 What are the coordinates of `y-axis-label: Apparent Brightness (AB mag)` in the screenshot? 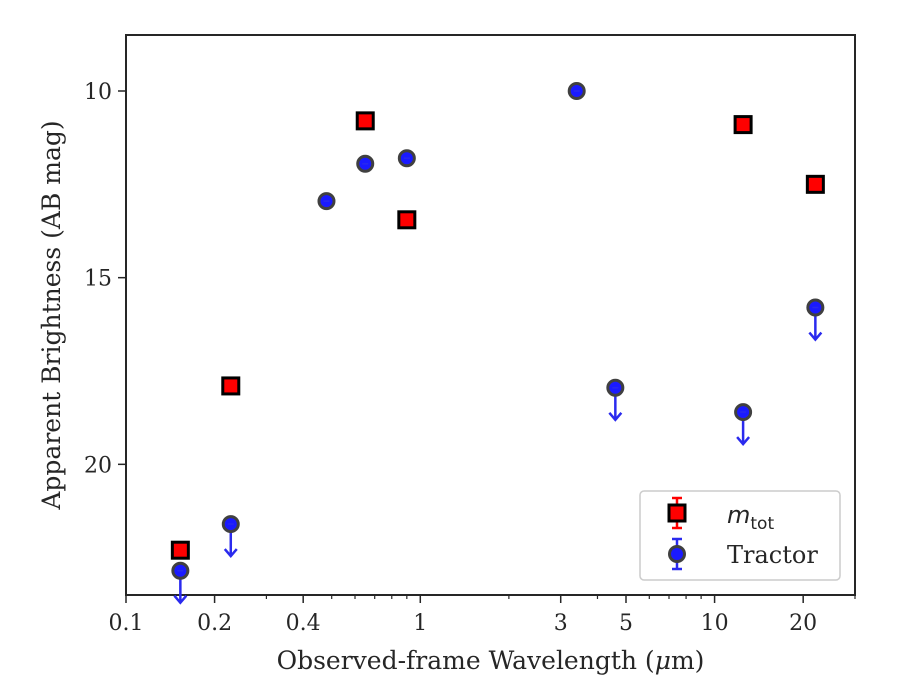 It's located at (51, 315).